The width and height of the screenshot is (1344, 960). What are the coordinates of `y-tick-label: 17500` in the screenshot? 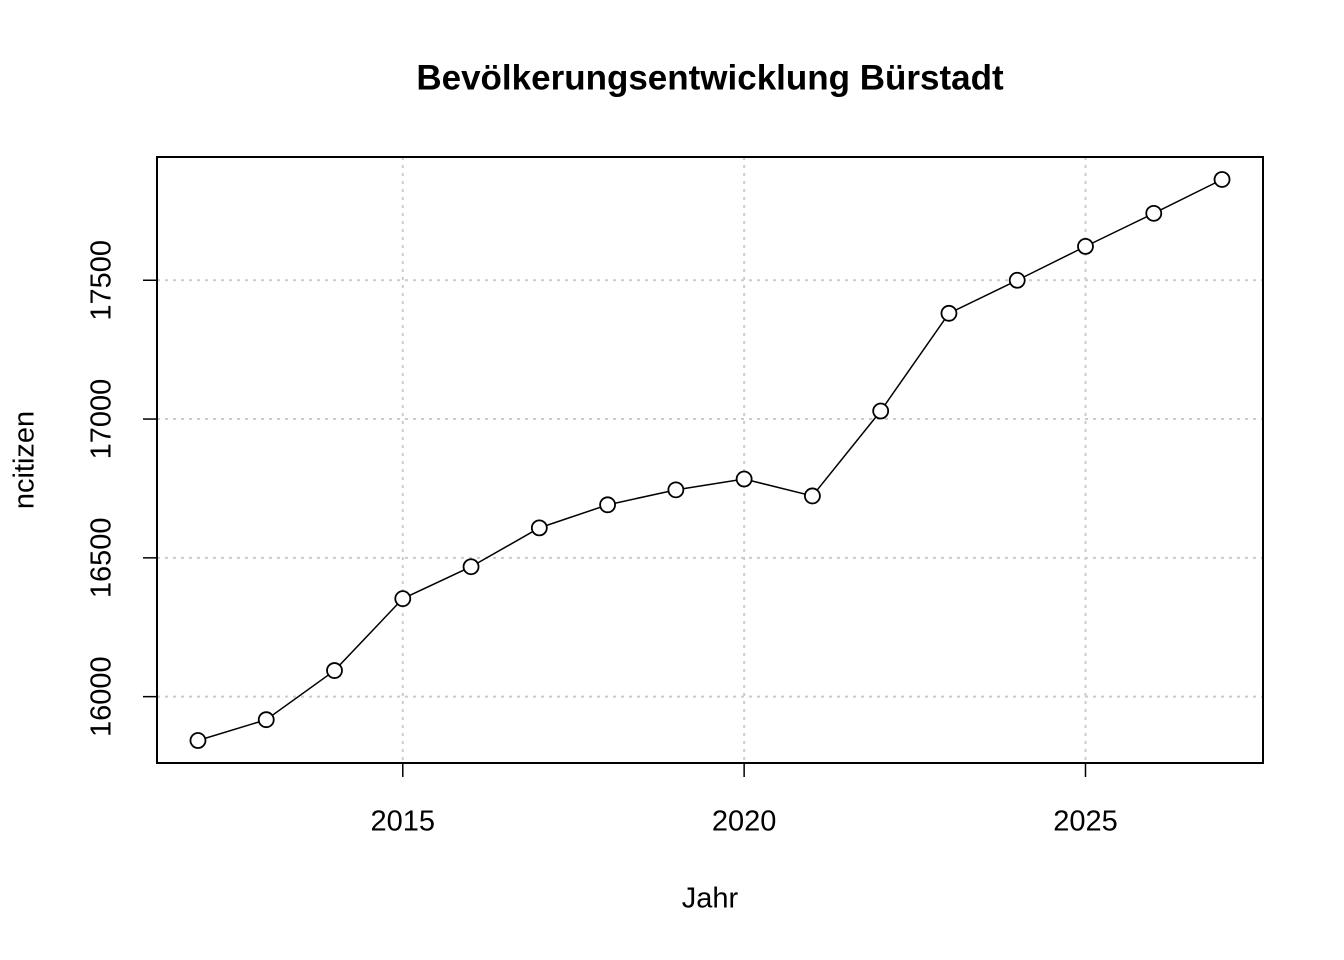 It's located at (102, 280).